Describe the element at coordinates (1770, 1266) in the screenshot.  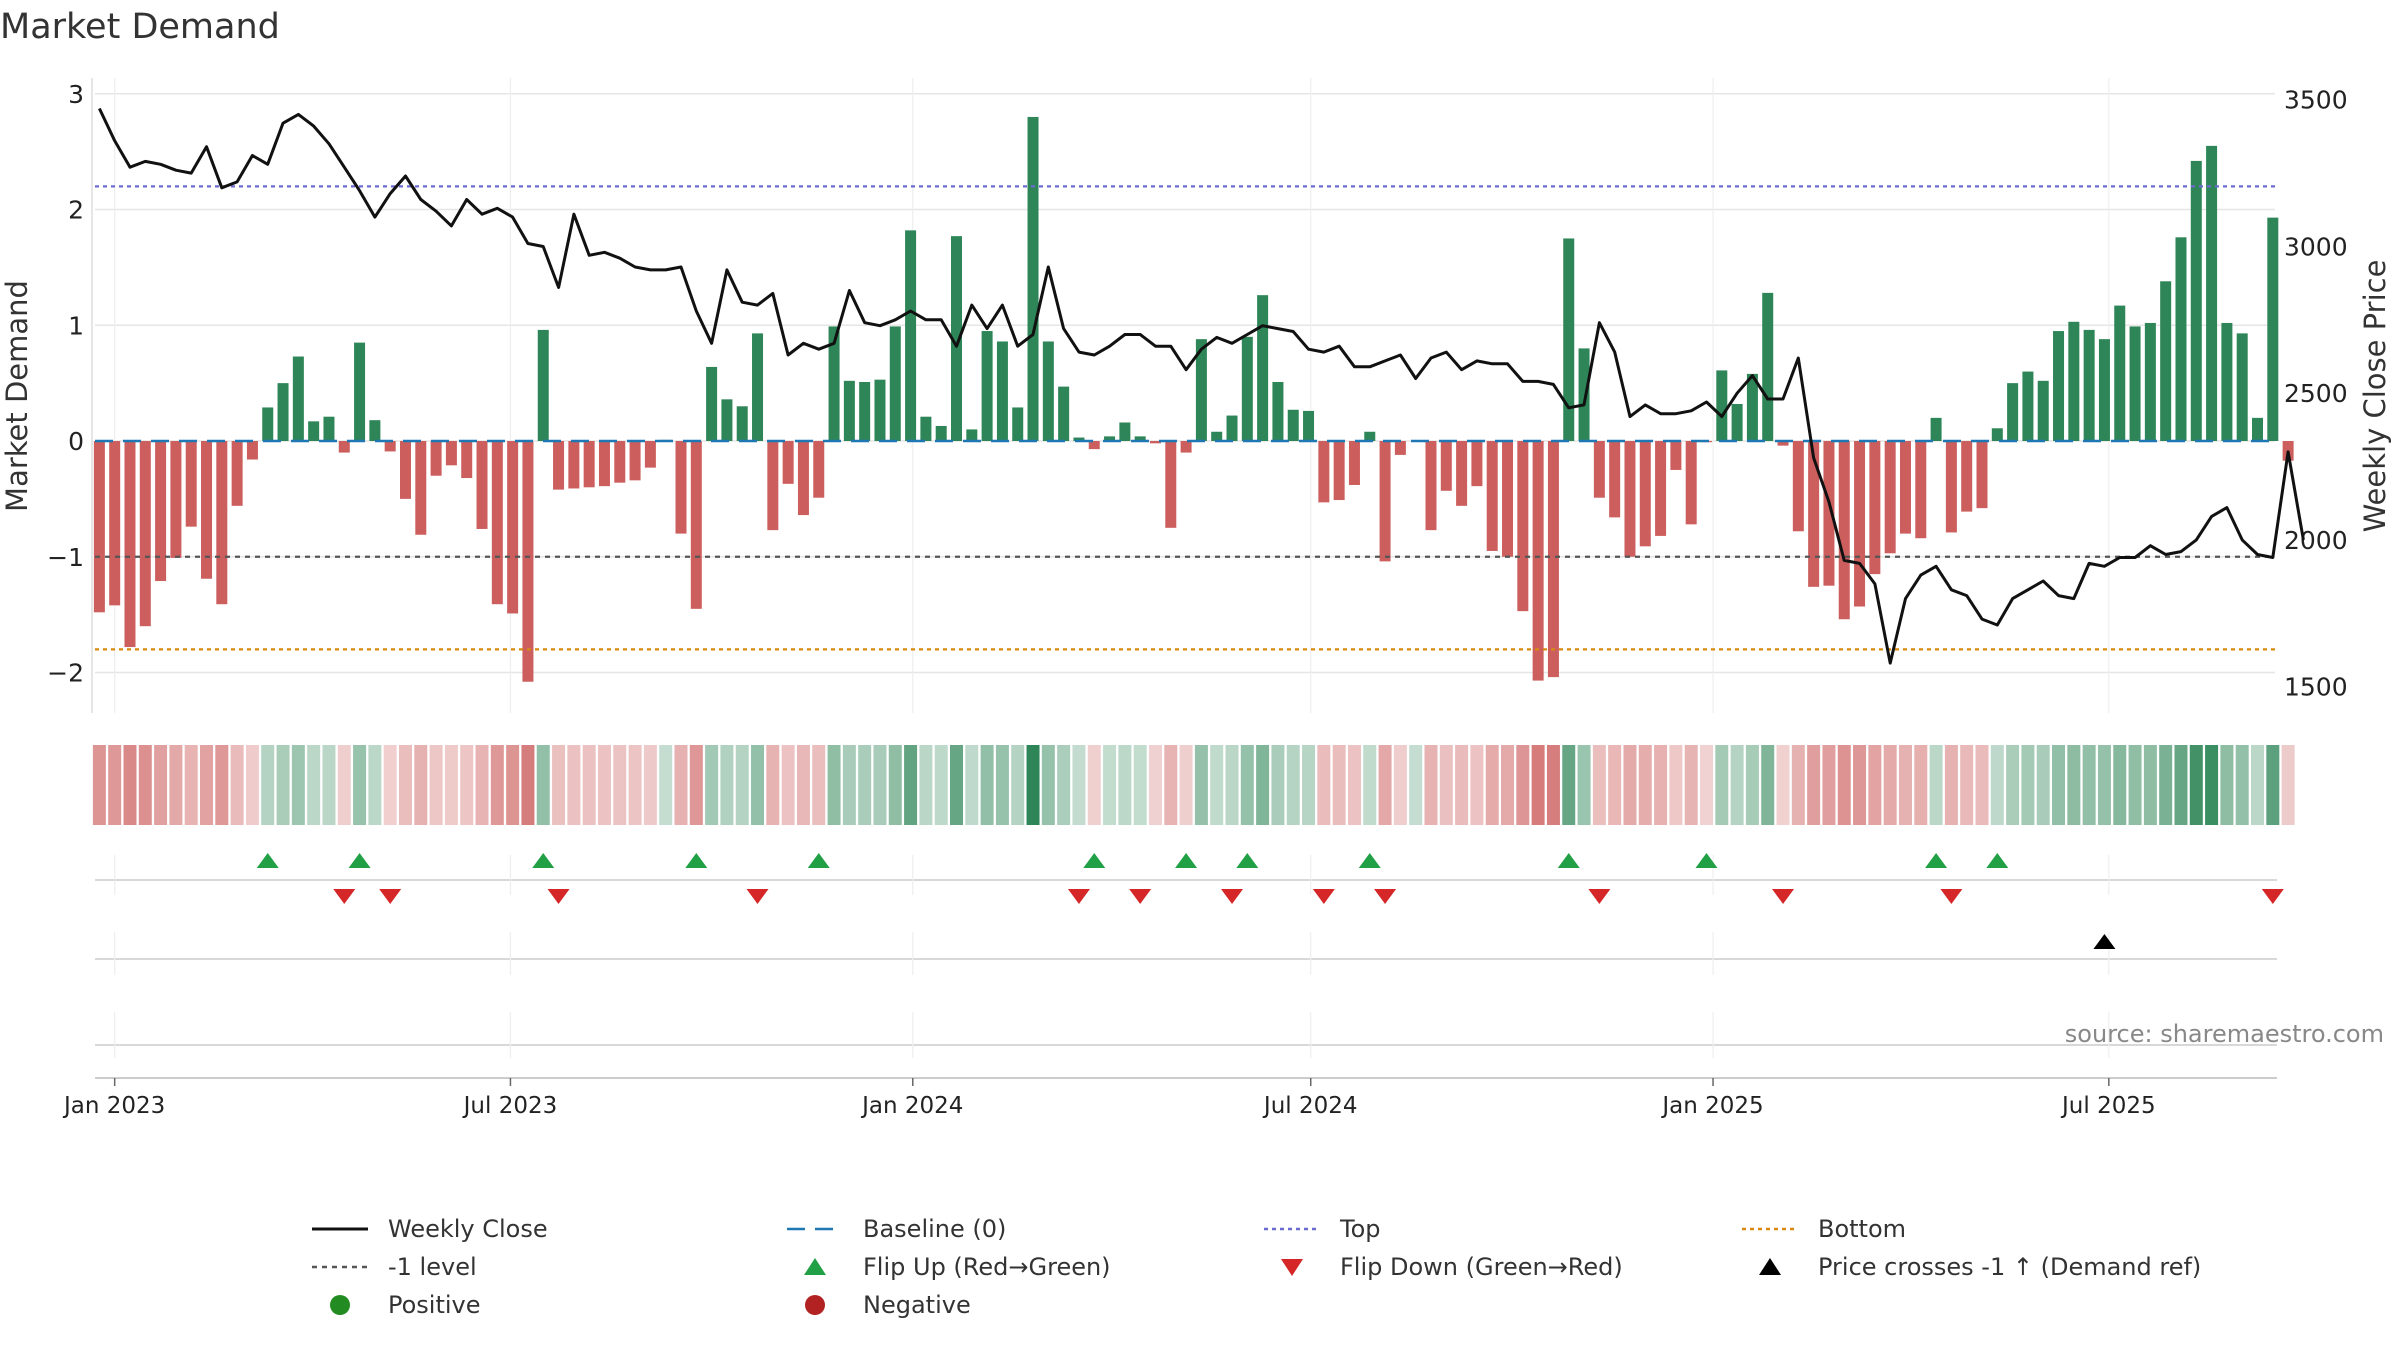
I see `legend-price-cross-triangle-icon` at that location.